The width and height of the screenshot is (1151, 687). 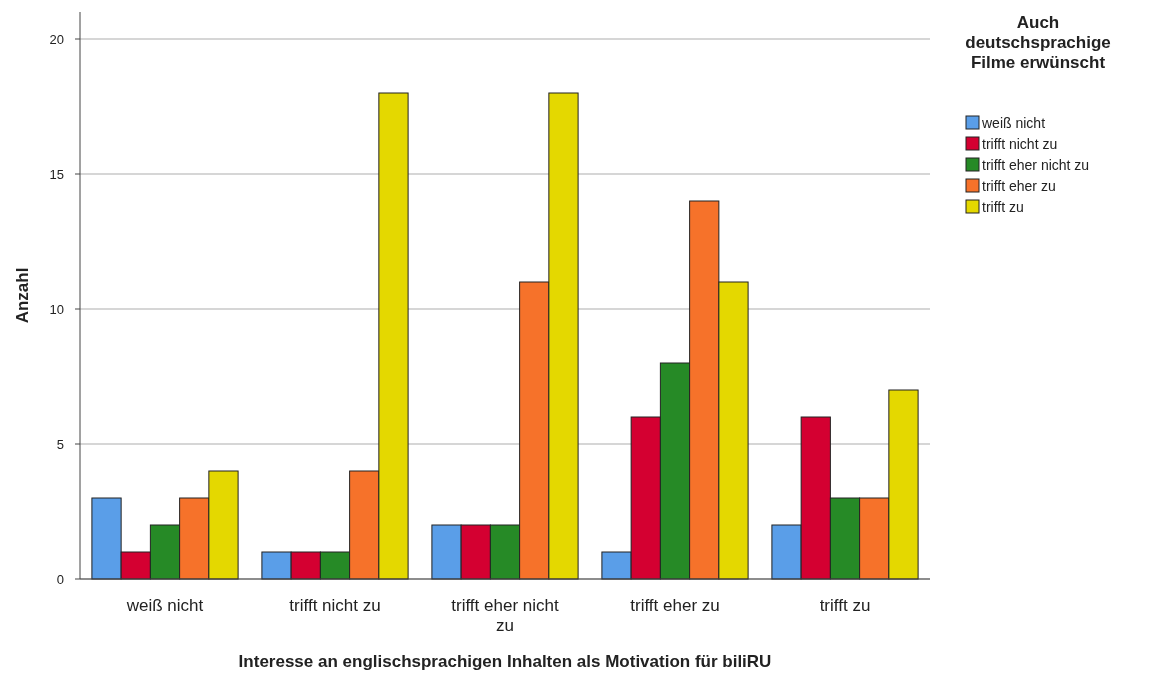 I want to click on legend-title: Auch deutschsprachige Filme erwünscht, so click(x=1038, y=42).